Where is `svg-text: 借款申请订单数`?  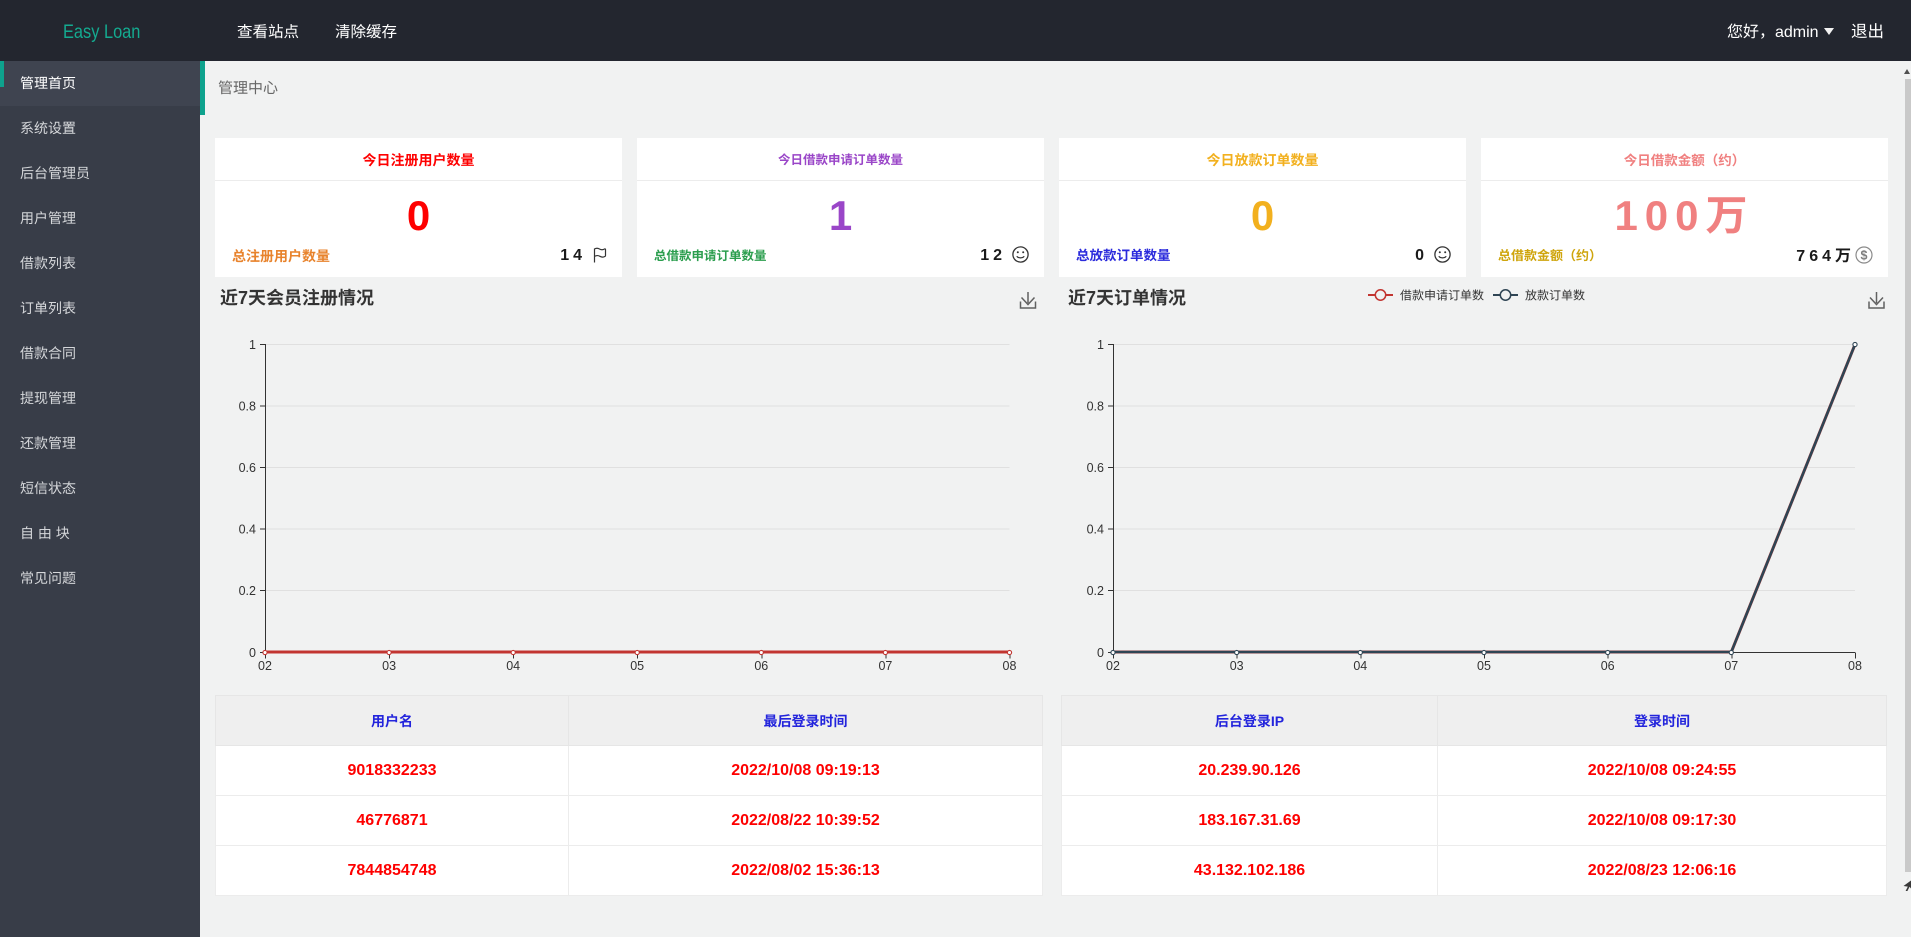
svg-text: 借款申请订单数 is located at coordinates (1442, 296).